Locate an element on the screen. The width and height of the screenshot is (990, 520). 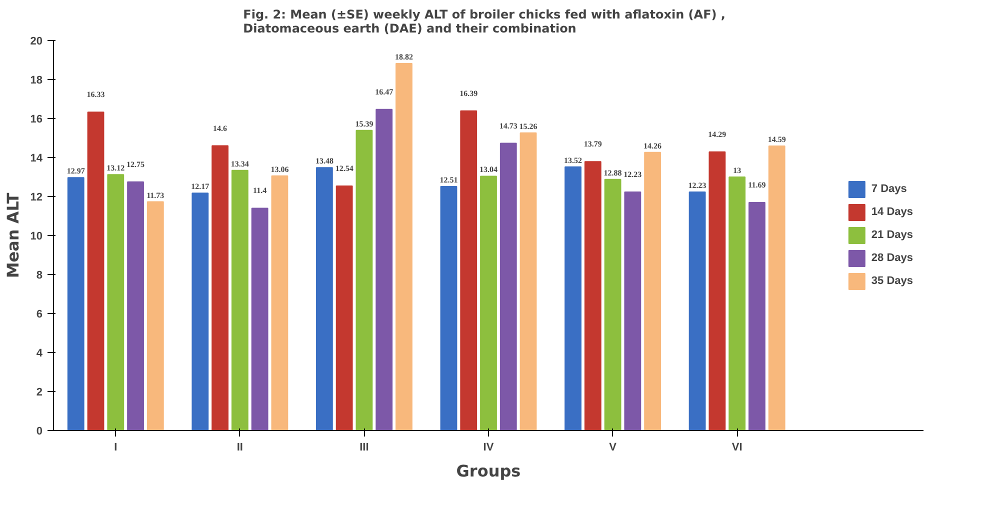
data-label: 14.59 is located at coordinates (777, 139).